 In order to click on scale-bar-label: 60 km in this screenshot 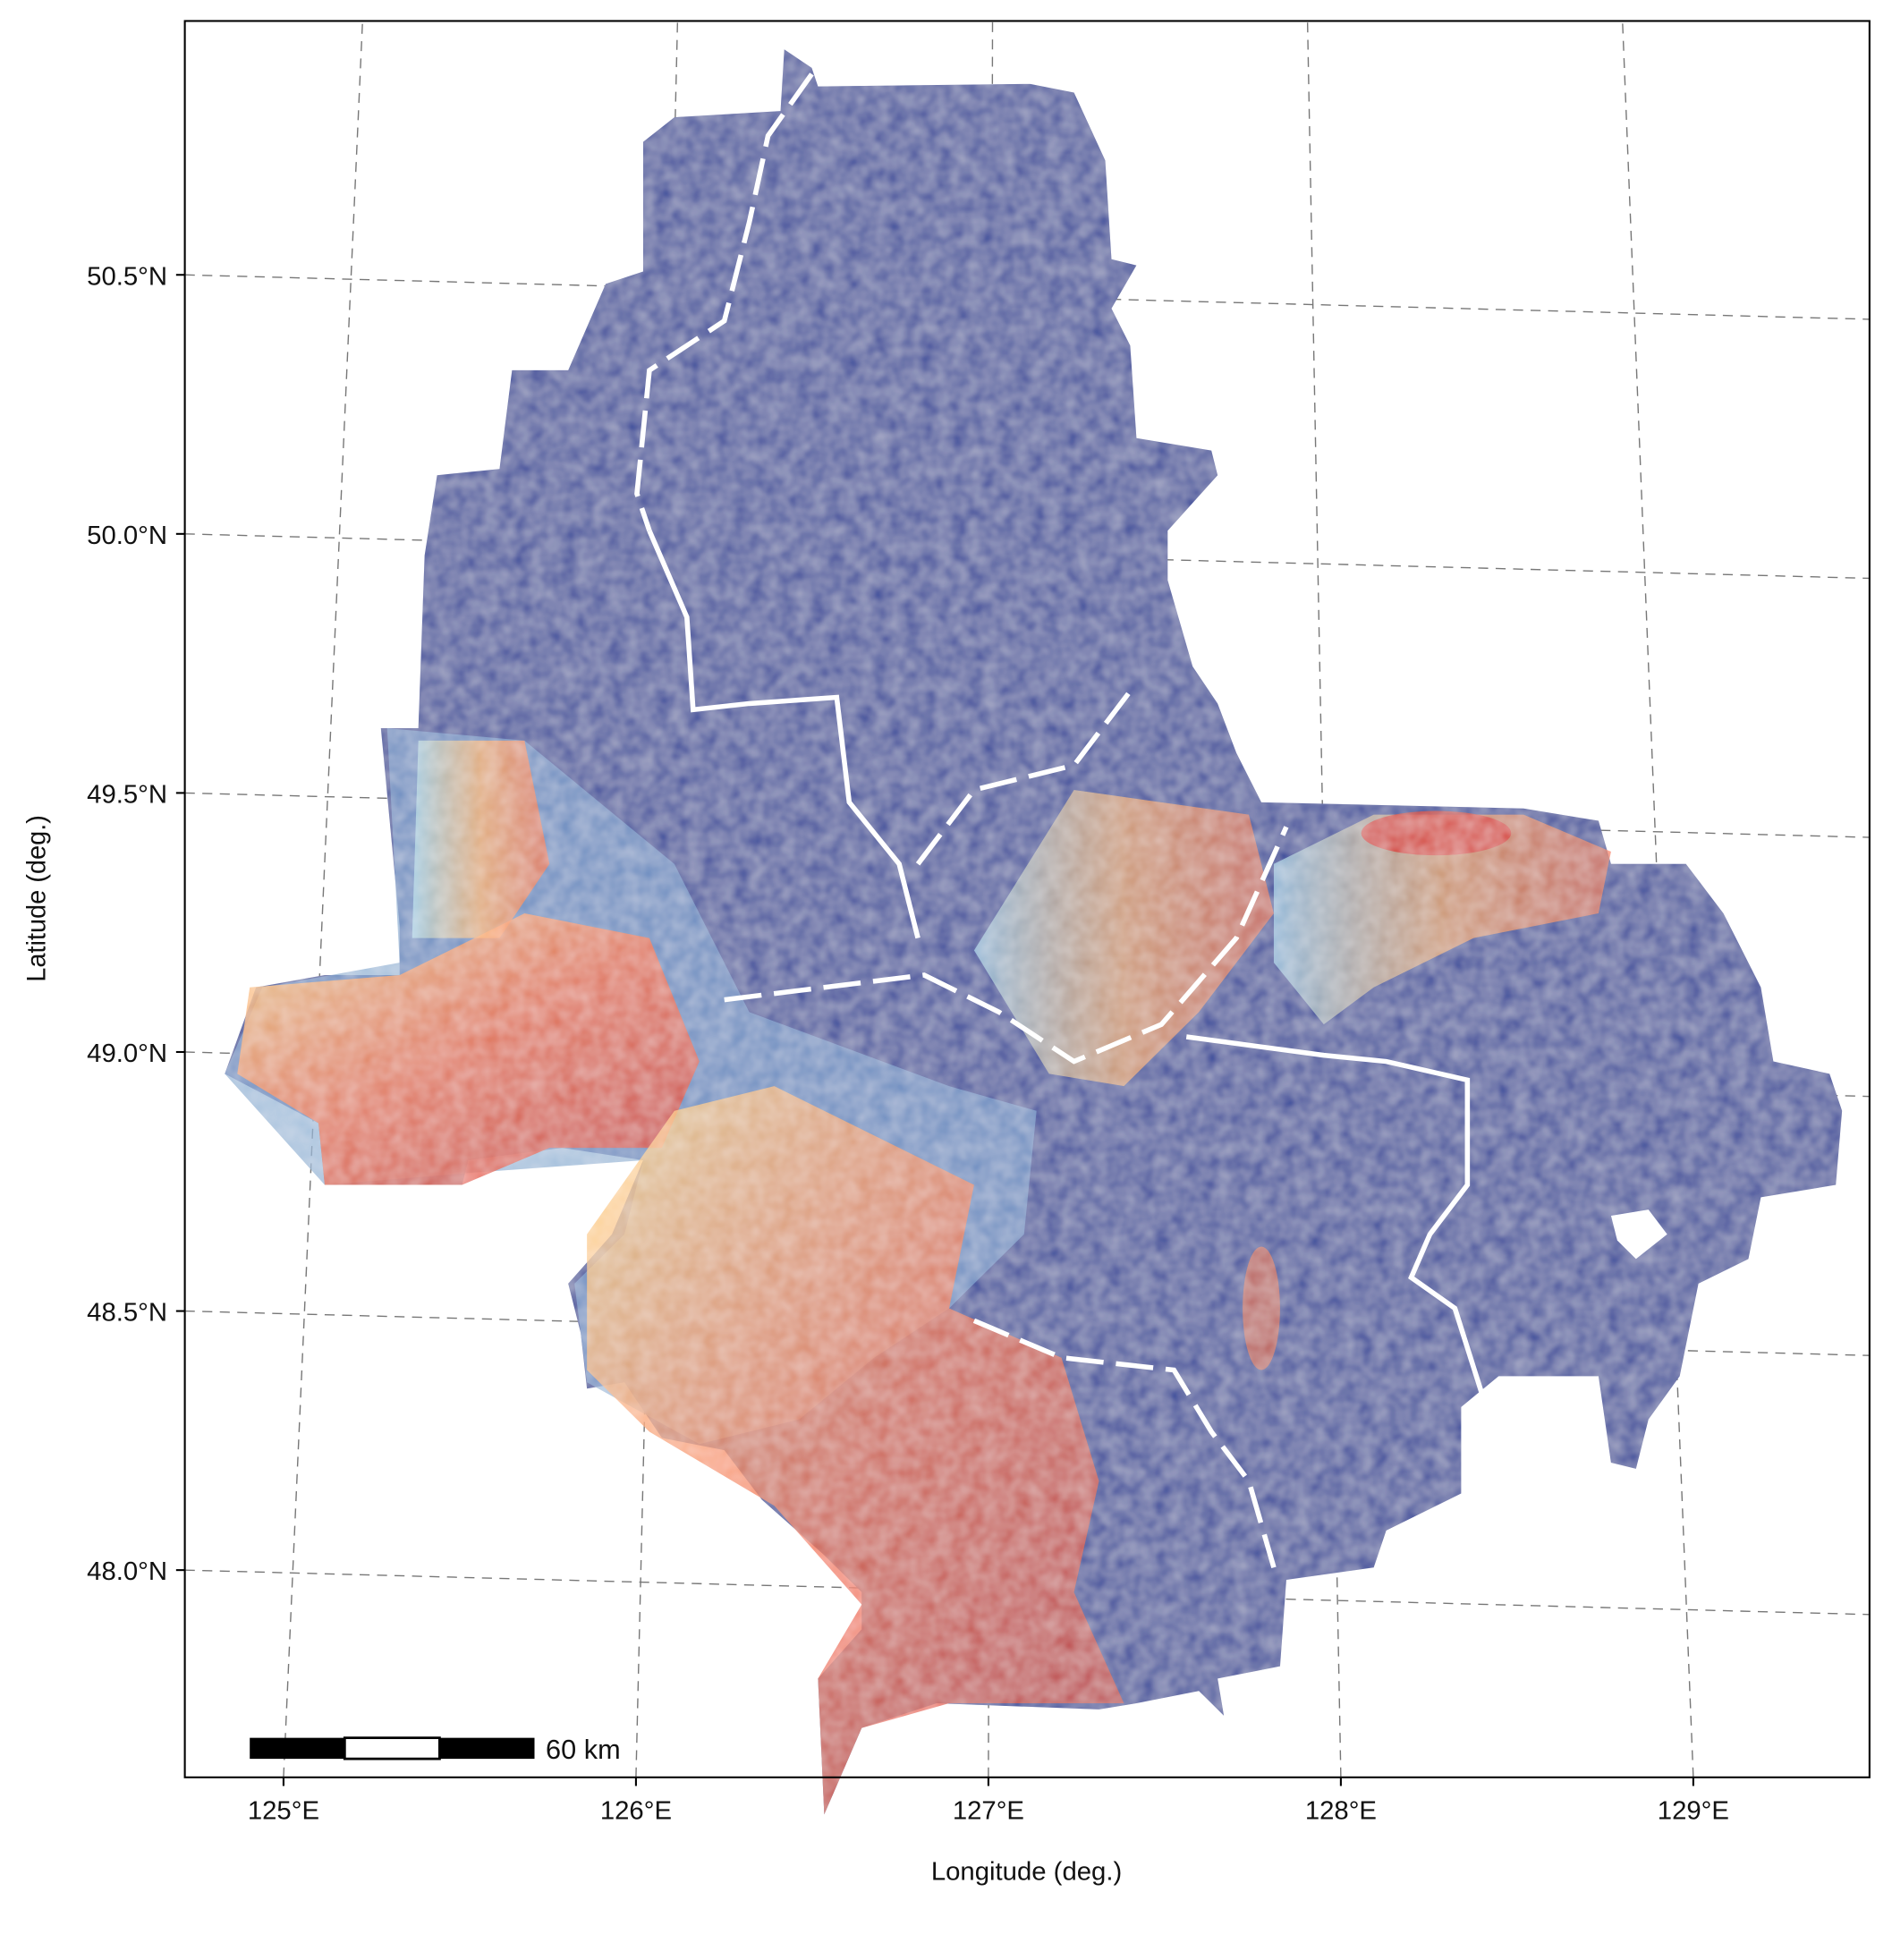, I will do `click(583, 1750)`.